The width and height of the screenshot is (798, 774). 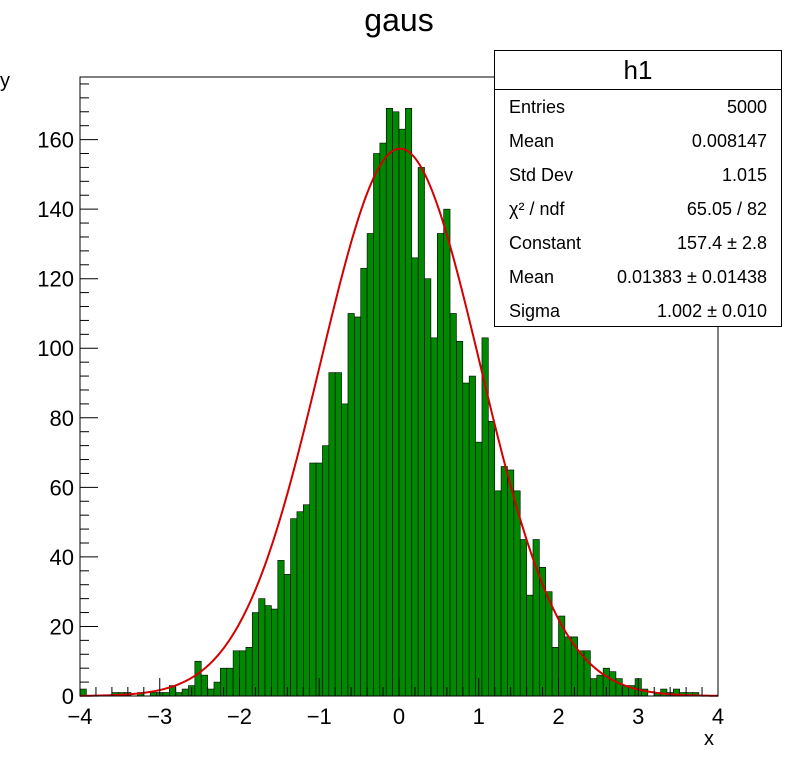 What do you see at coordinates (638, 107) in the screenshot?
I see `stats-row-entries: Entries 5000` at bounding box center [638, 107].